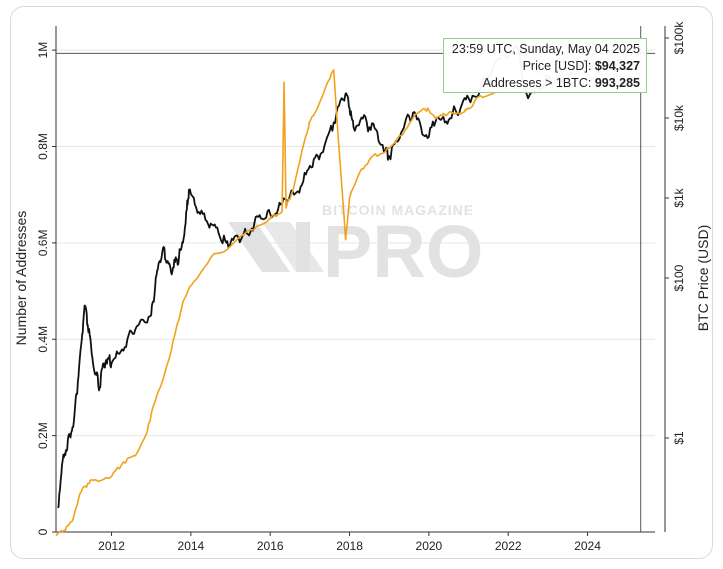 The height and width of the screenshot is (569, 723). I want to click on y-tick-label: 1M, so click(43, 50).